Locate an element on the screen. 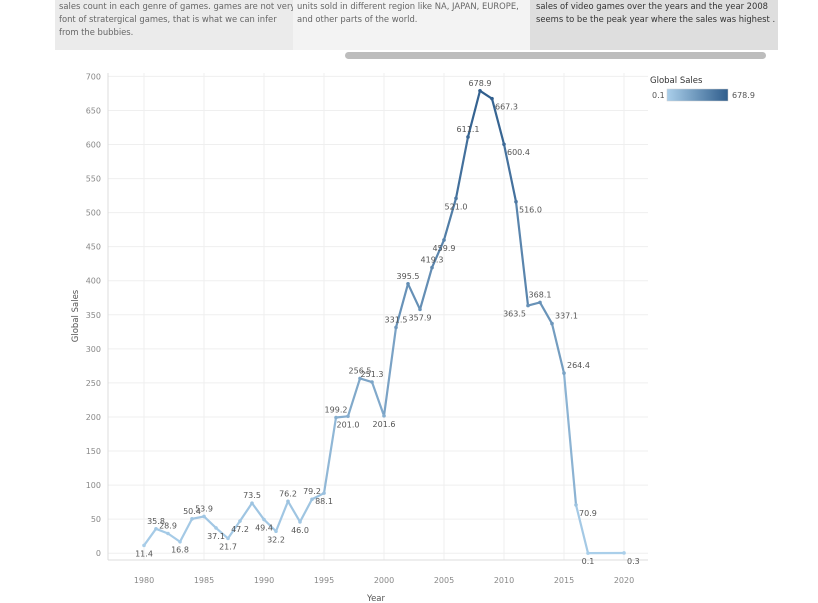 This screenshot has height=603, width=818. data-label: 35.8 is located at coordinates (156, 521).